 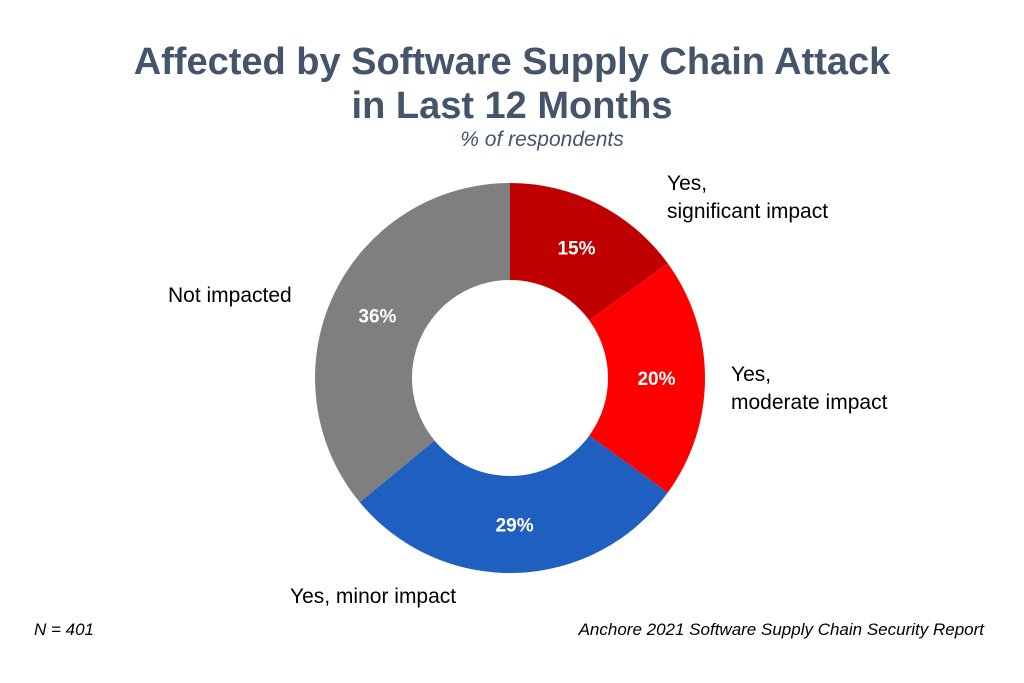 I want to click on slice-category-label: Yes, minor impact, so click(x=373, y=596).